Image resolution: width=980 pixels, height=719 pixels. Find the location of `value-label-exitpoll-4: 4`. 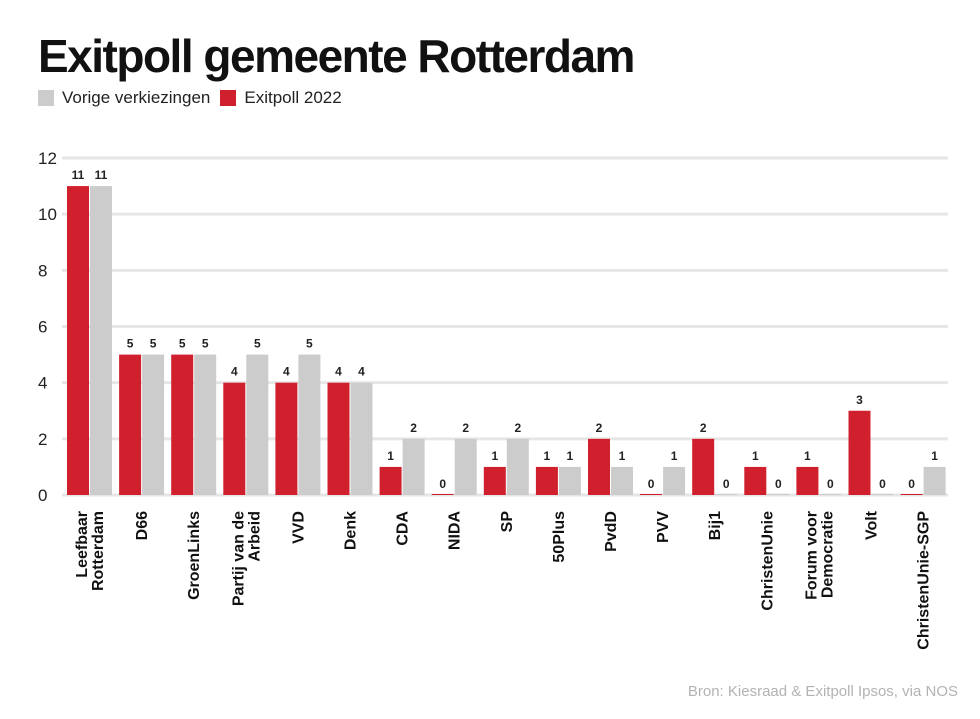

value-label-exitpoll-4: 4 is located at coordinates (286, 372).